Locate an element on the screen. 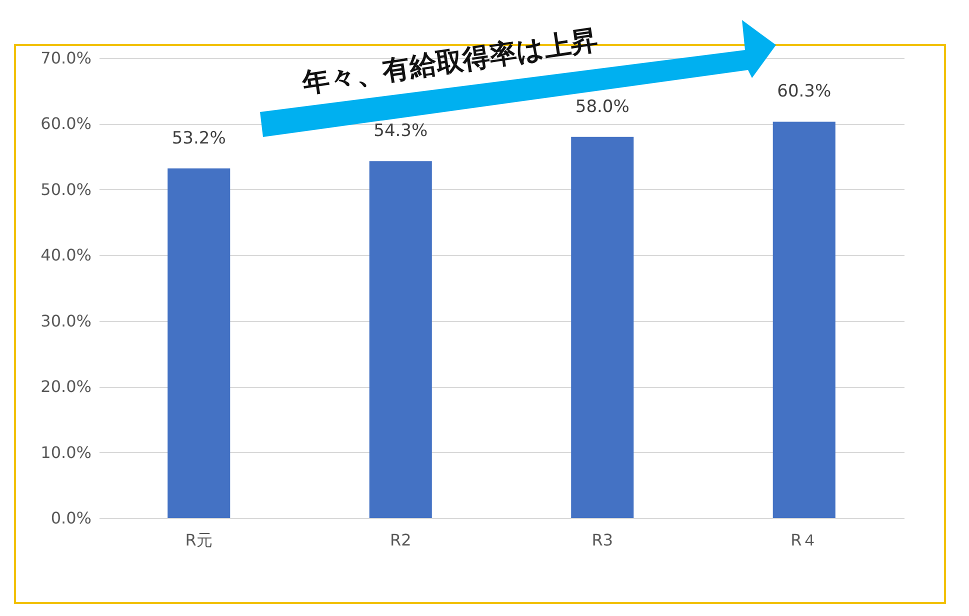 This screenshot has width=969, height=616. data-label: 60.3% is located at coordinates (804, 92).